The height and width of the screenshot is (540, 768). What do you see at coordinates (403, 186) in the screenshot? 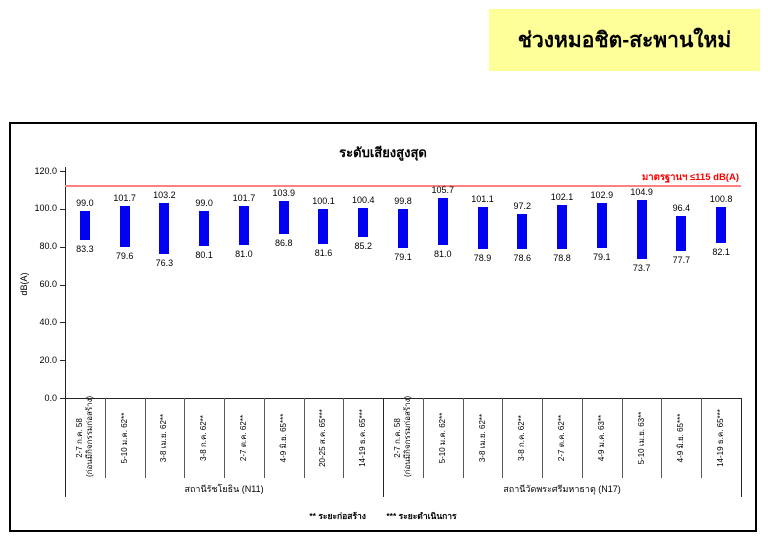
I see `standard-line` at bounding box center [403, 186].